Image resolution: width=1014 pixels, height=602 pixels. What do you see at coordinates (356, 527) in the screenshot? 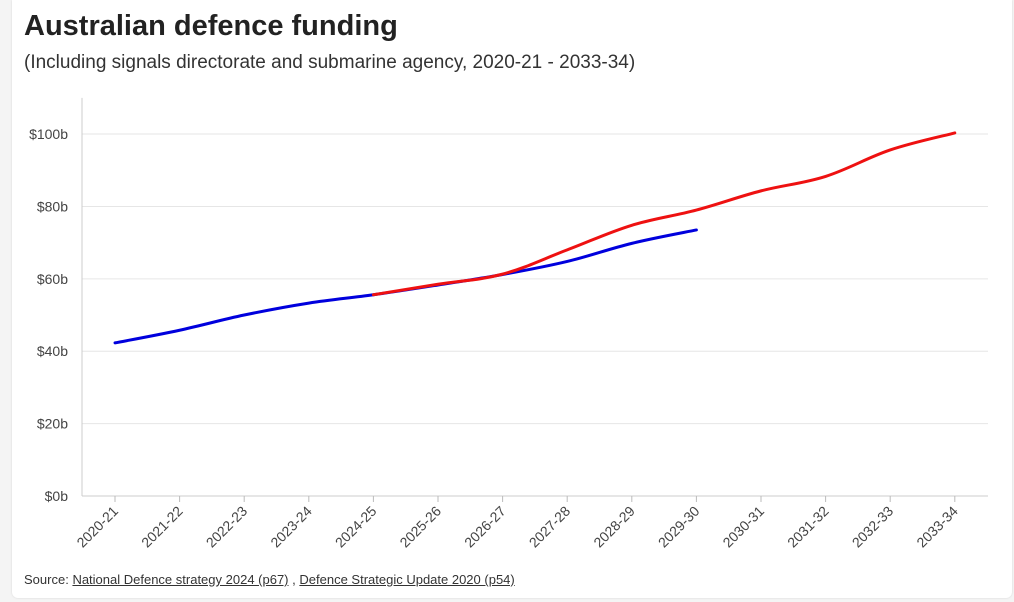
I see `x-tick-label: 2024-25` at bounding box center [356, 527].